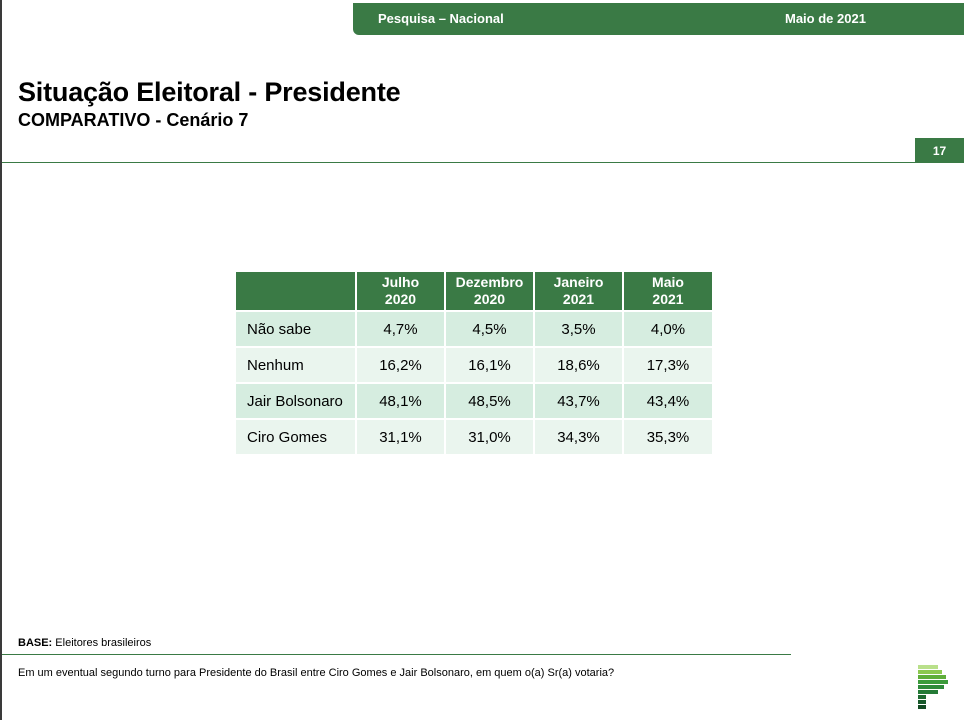  What do you see at coordinates (296, 400) in the screenshot?
I see `row-label: Jair Bolsonaro` at bounding box center [296, 400].